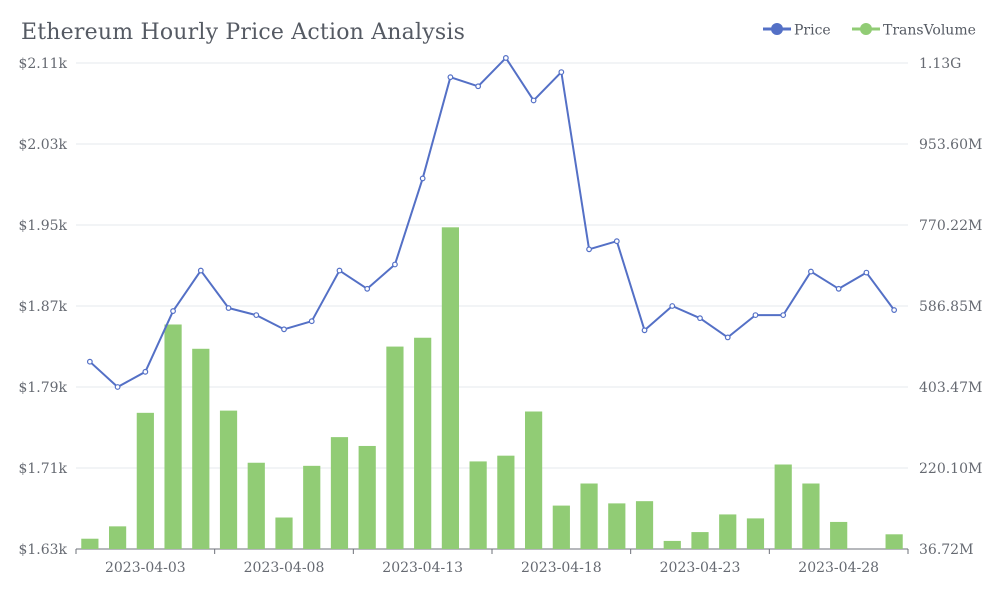  Describe the element at coordinates (42, 388) in the screenshot. I see `y-left-tick-label: $1.79k` at that location.